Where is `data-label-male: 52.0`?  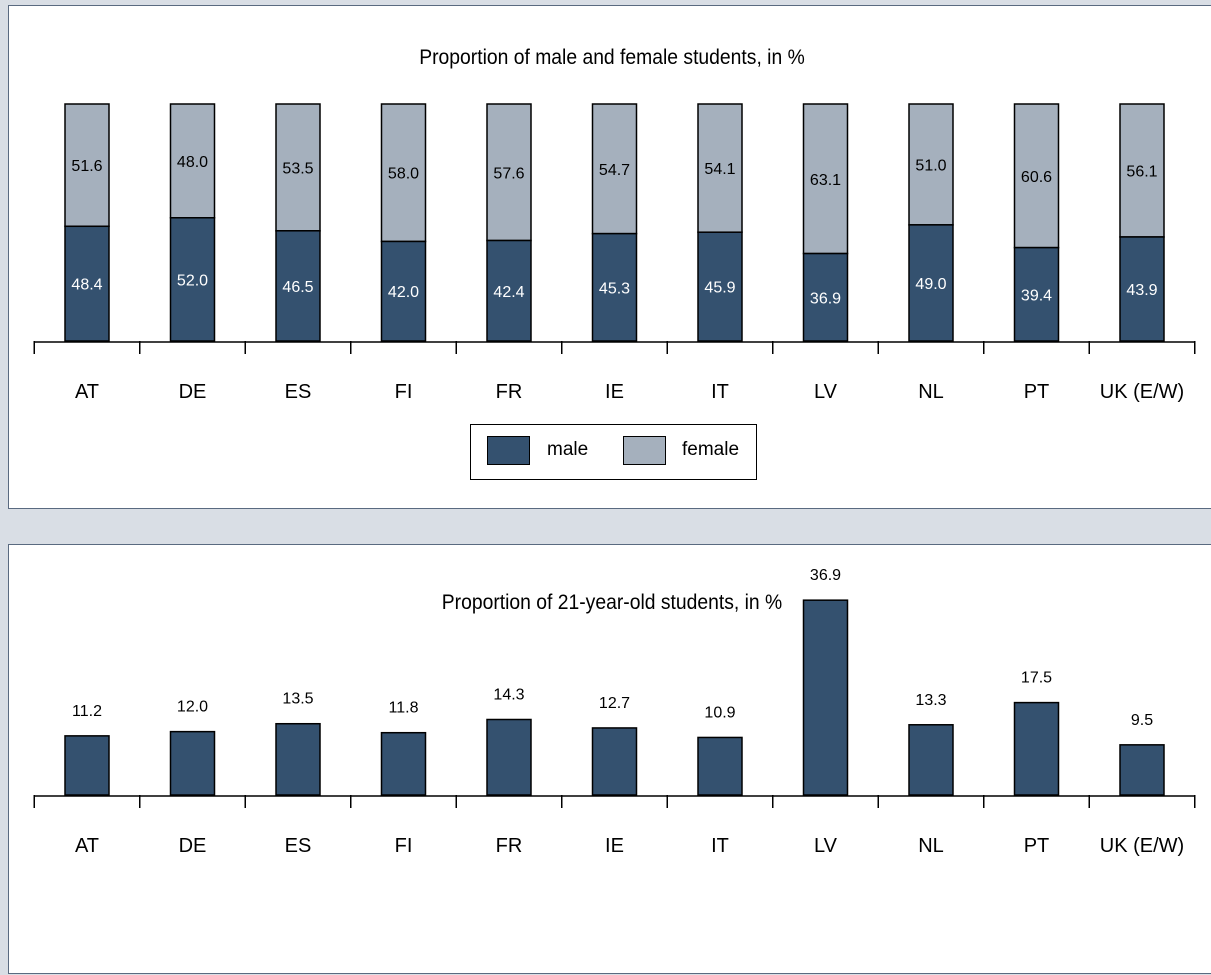 data-label-male: 52.0 is located at coordinates (192, 280).